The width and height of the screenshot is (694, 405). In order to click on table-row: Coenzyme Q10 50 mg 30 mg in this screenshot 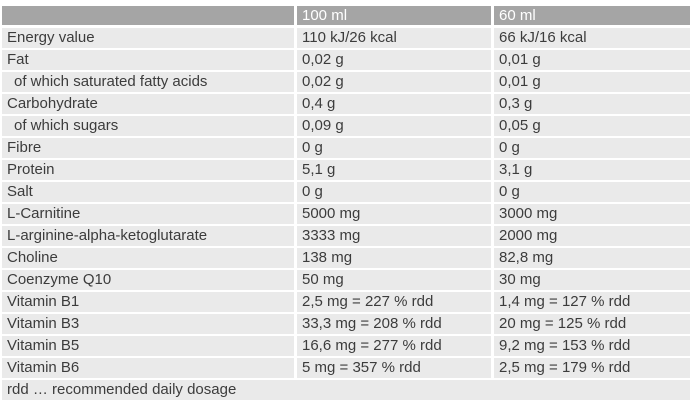, I will do `click(346, 281)`.